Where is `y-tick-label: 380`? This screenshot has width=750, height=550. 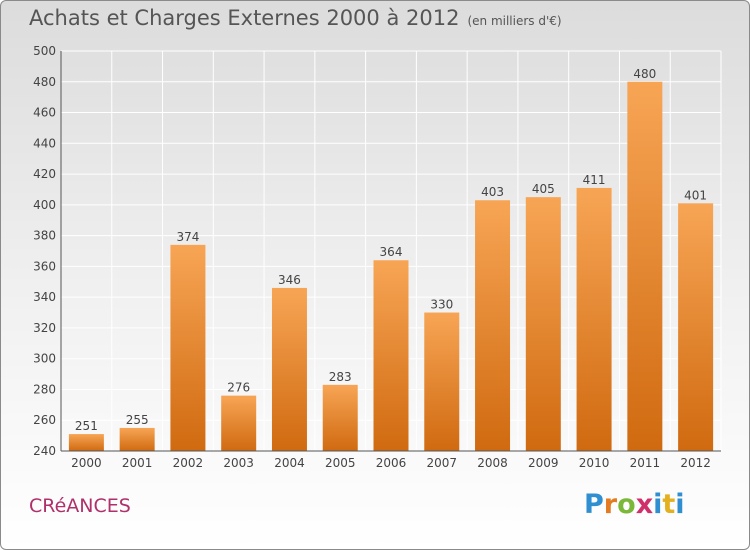
y-tick-label: 380 is located at coordinates (44, 236).